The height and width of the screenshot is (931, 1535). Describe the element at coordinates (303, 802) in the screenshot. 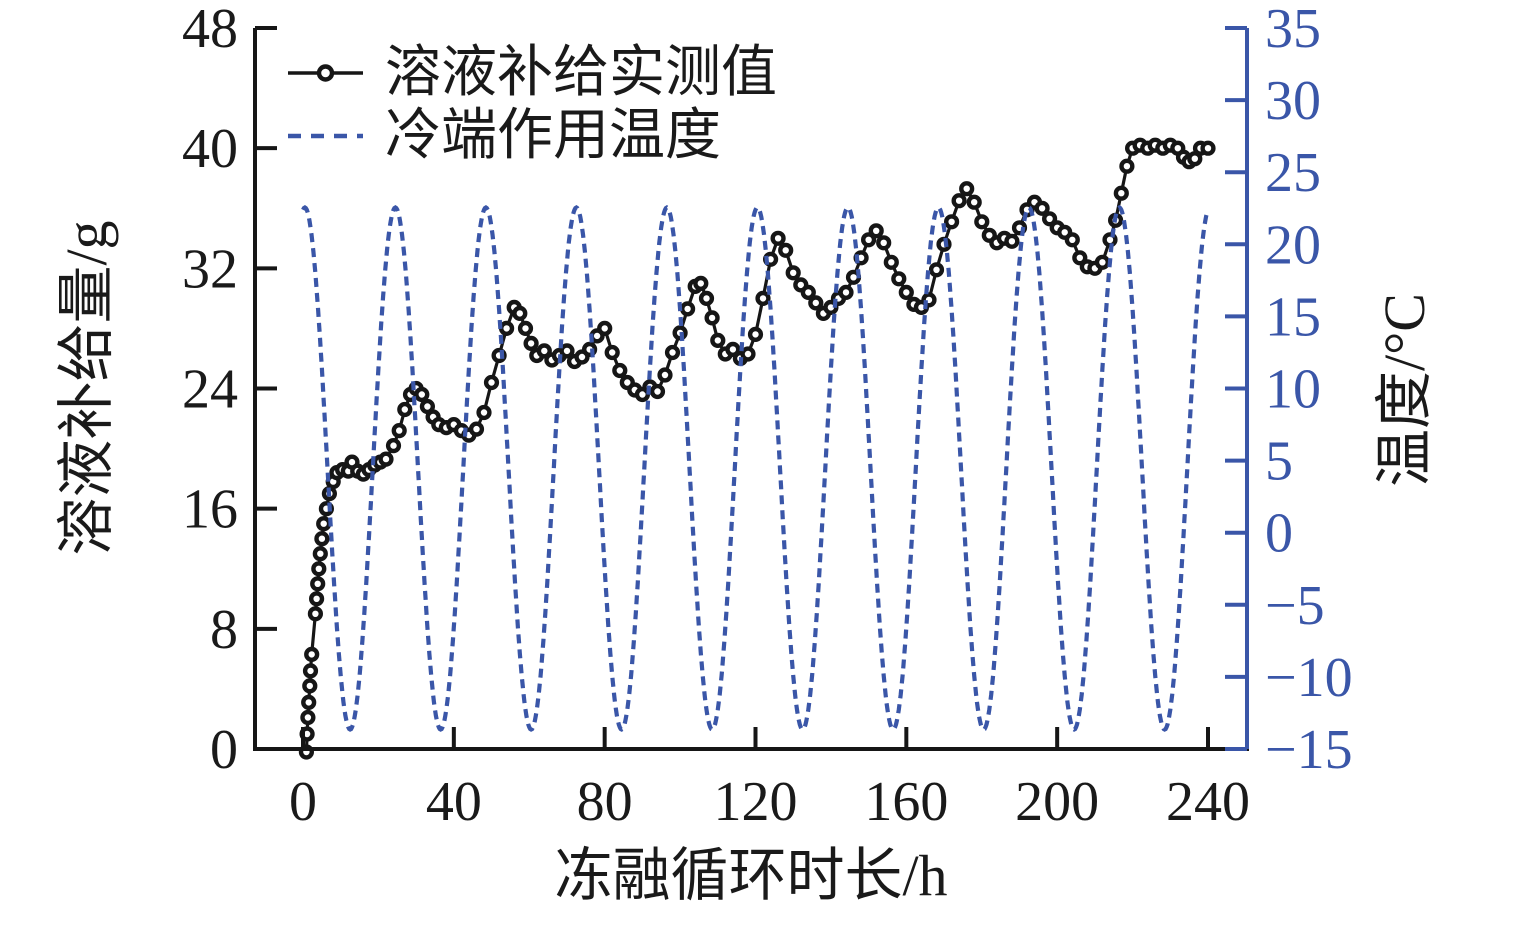

I see `x-tick-label: 0` at that location.